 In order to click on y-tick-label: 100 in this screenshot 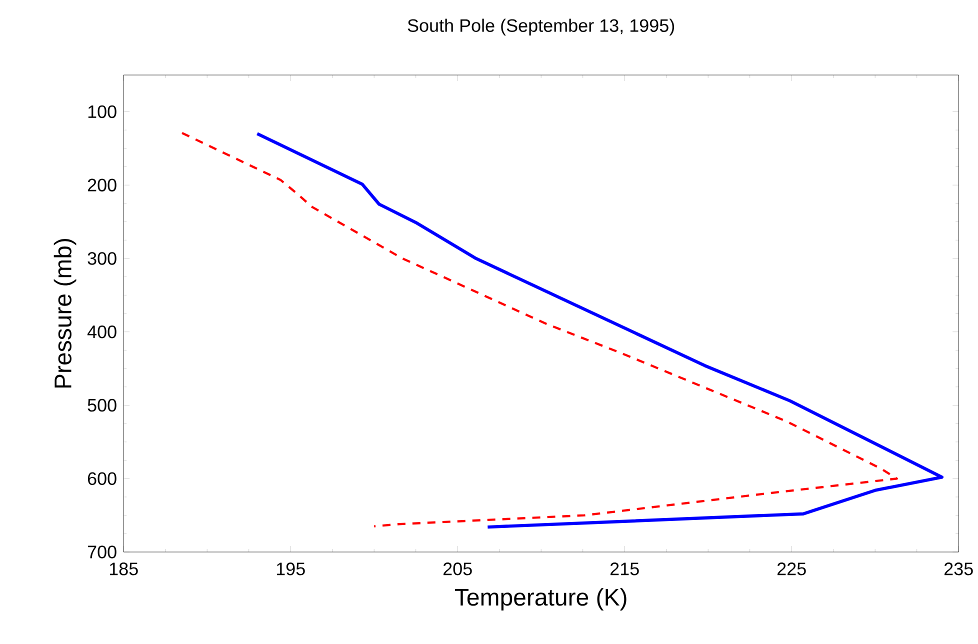, I will do `click(102, 111)`.